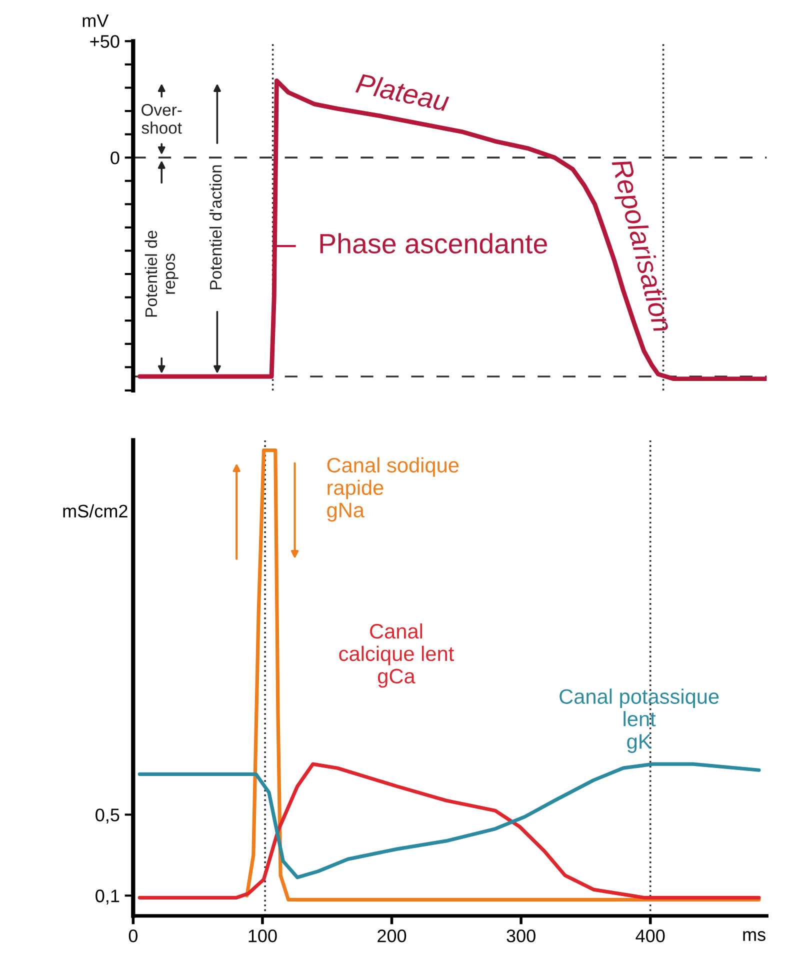  Describe the element at coordinates (95, 20) in the screenshot. I see `y-axis-title: mV` at that location.